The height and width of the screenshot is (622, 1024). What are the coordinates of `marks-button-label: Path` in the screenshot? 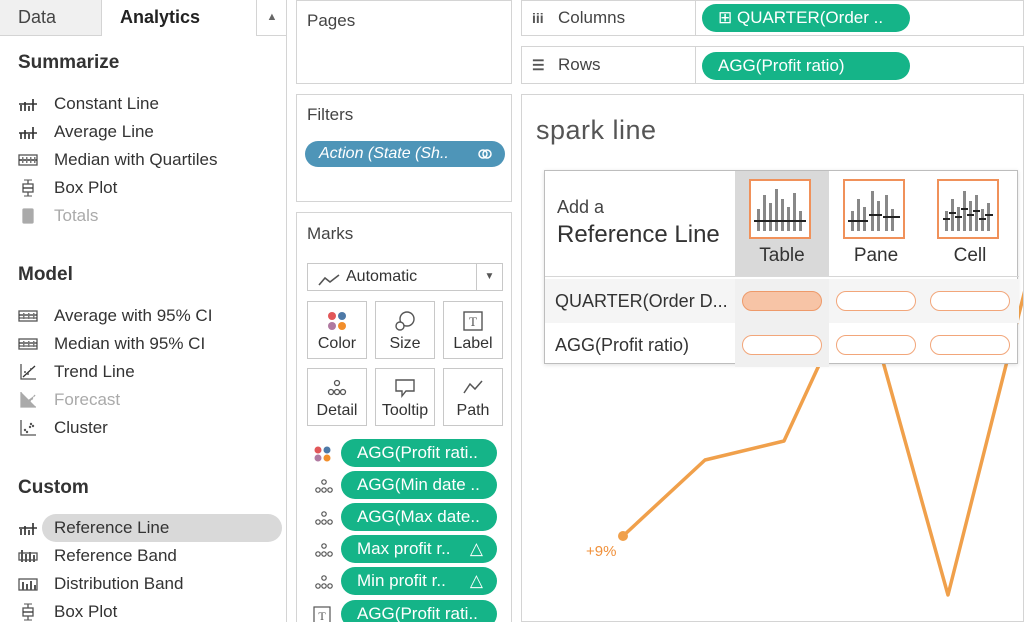 It's located at (473, 410).